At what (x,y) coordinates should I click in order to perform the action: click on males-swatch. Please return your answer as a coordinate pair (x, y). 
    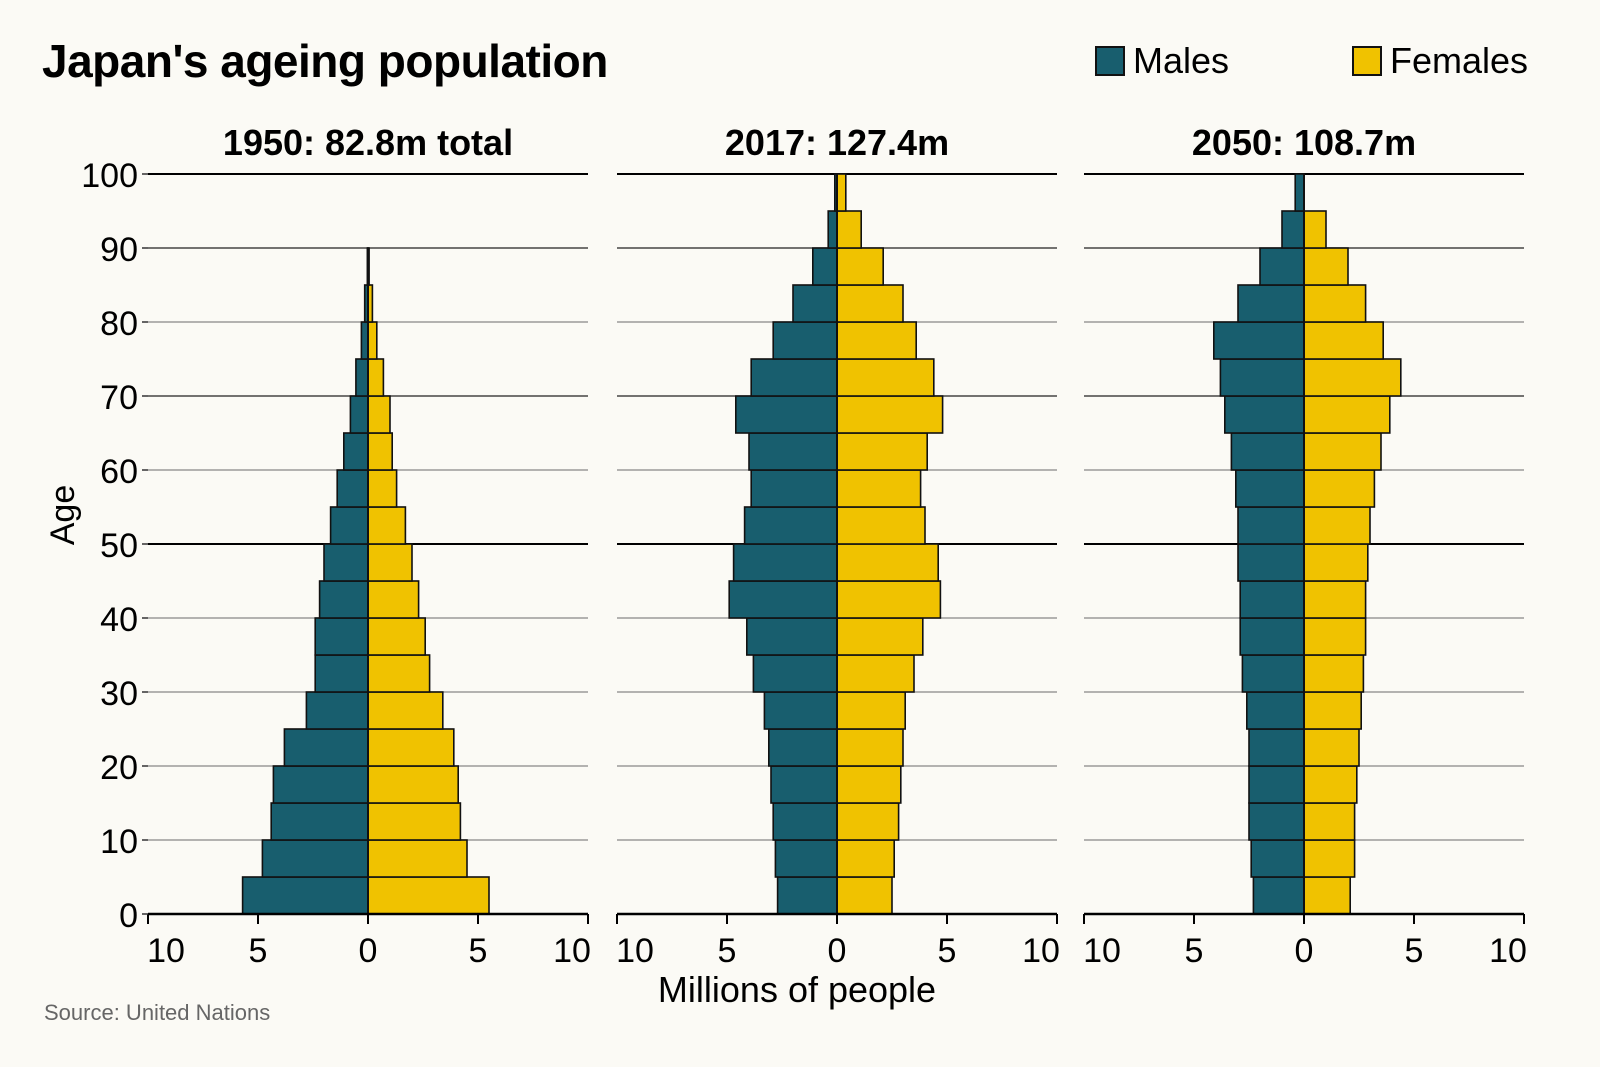
    Looking at the image, I should click on (1110, 61).